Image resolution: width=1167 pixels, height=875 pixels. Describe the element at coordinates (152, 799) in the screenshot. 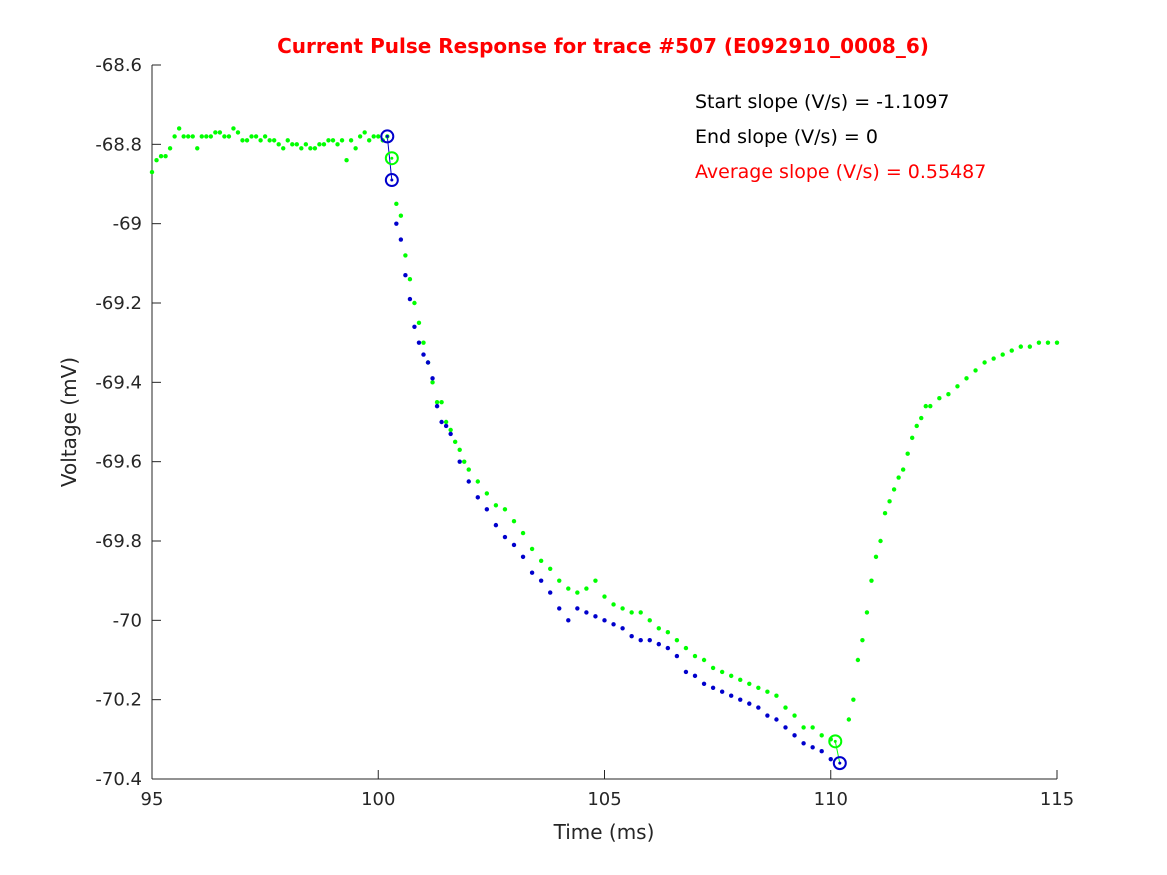

I see `x-tick-label: 95` at that location.